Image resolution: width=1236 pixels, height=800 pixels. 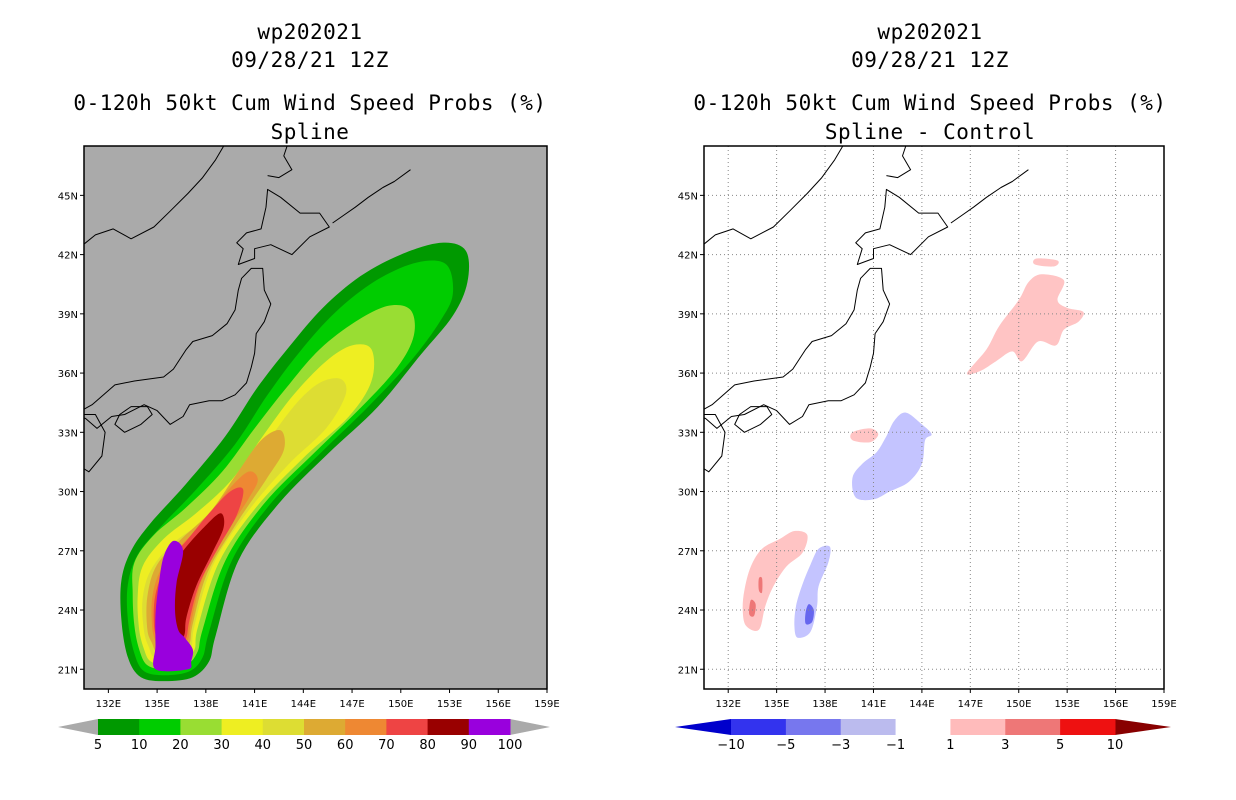 I want to click on right-xtick-label-0: 132E, so click(x=728, y=704).